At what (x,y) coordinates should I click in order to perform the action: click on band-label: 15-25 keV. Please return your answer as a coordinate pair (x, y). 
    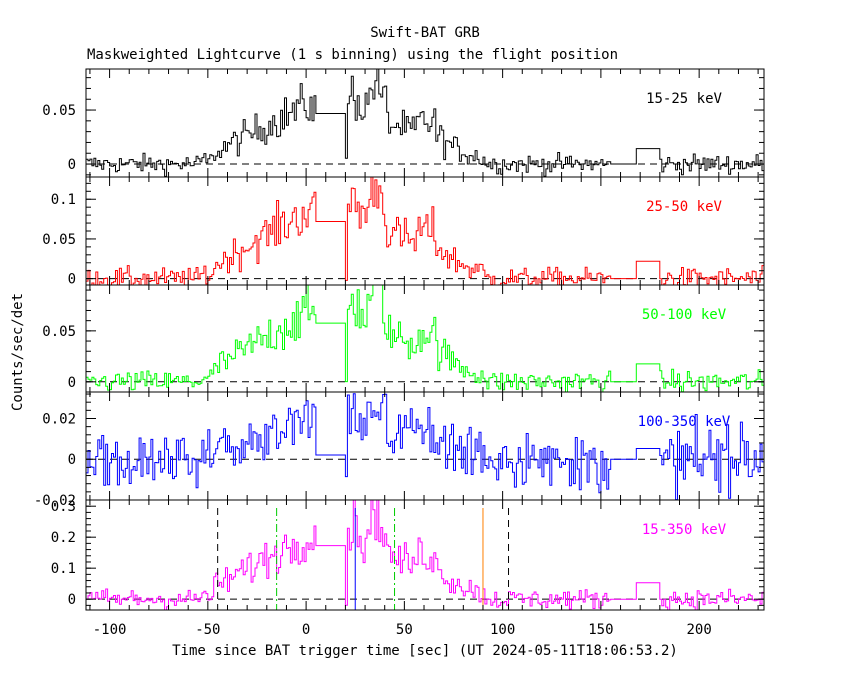
    Looking at the image, I should click on (684, 99).